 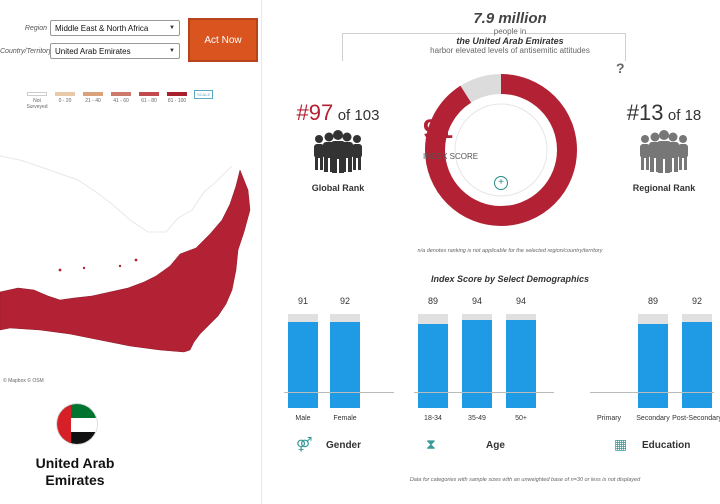 I want to click on question-icon: ?, so click(x=620, y=68).